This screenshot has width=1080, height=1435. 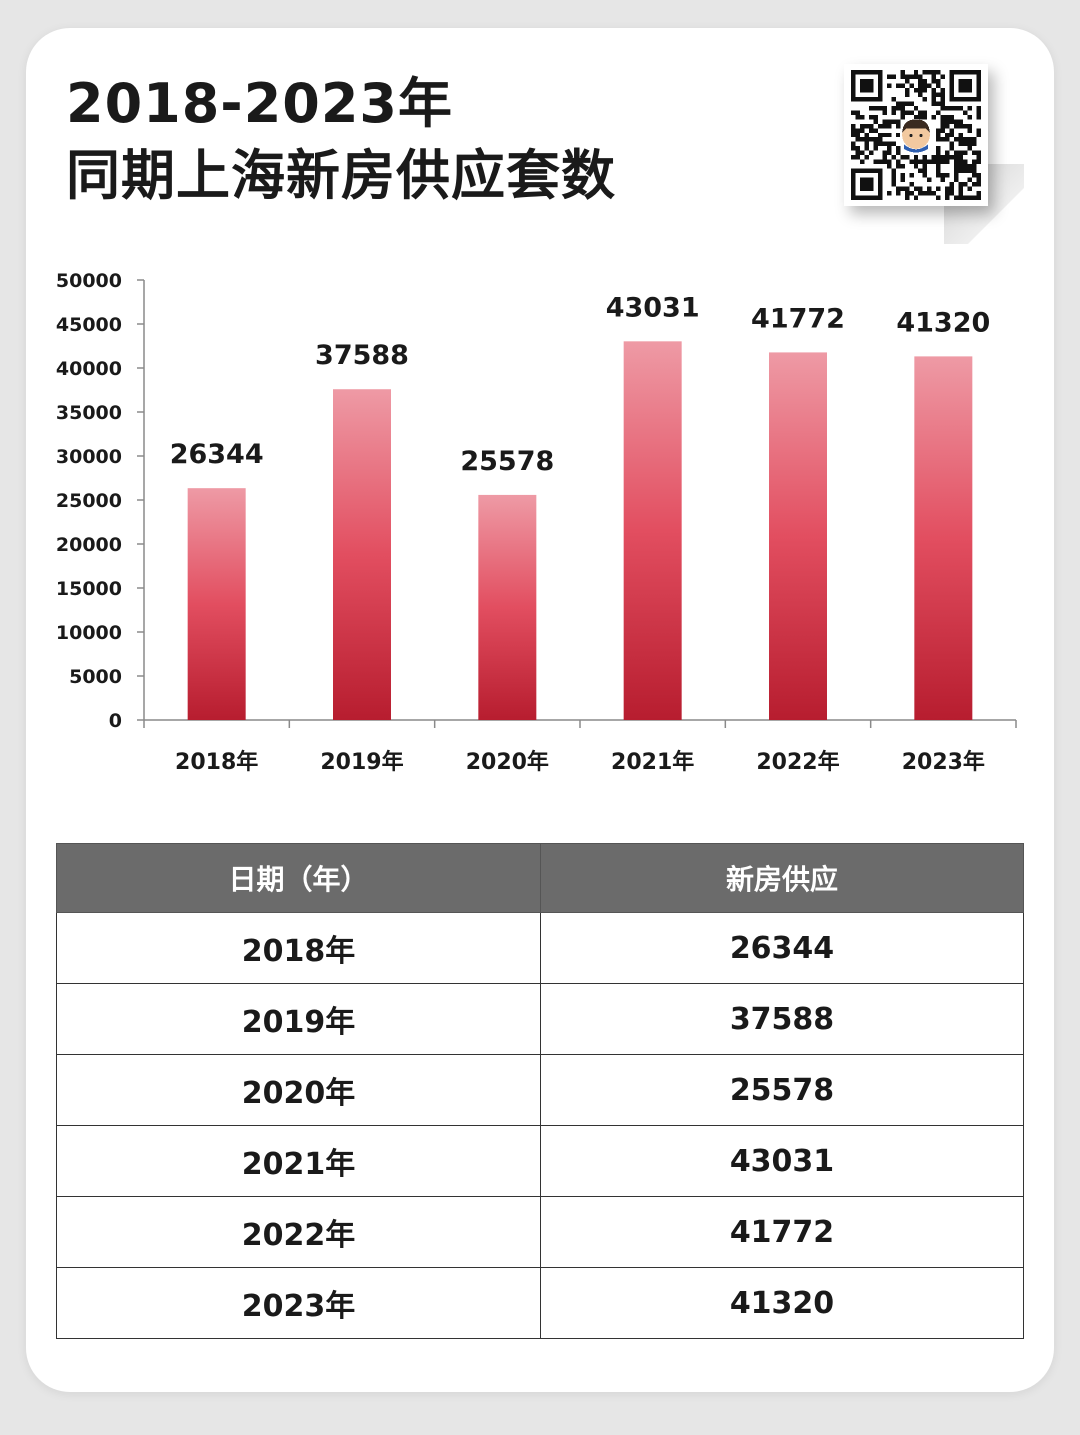 I want to click on y-tick-label: 35000, so click(x=89, y=413).